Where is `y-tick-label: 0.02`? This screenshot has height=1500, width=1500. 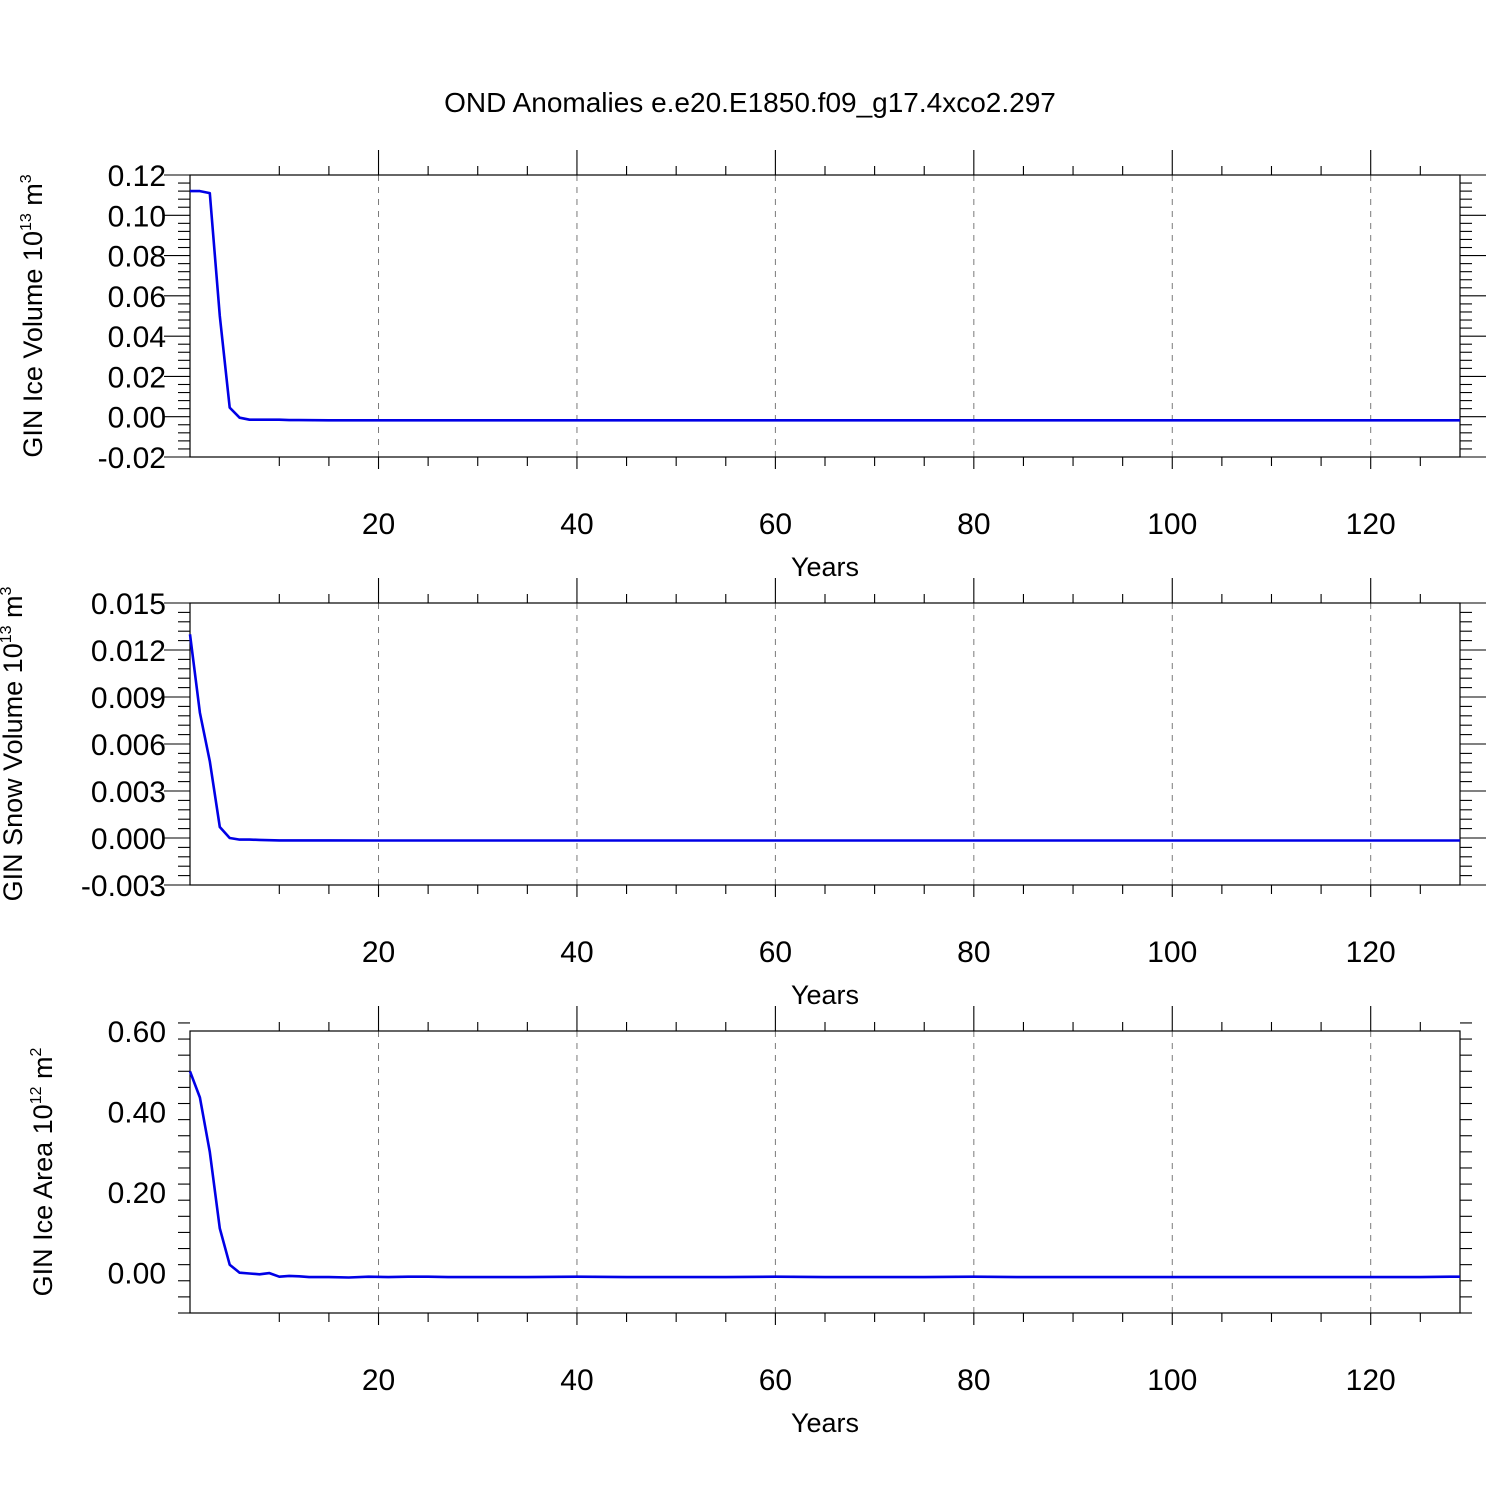
y-tick-label: 0.02 is located at coordinates (137, 377).